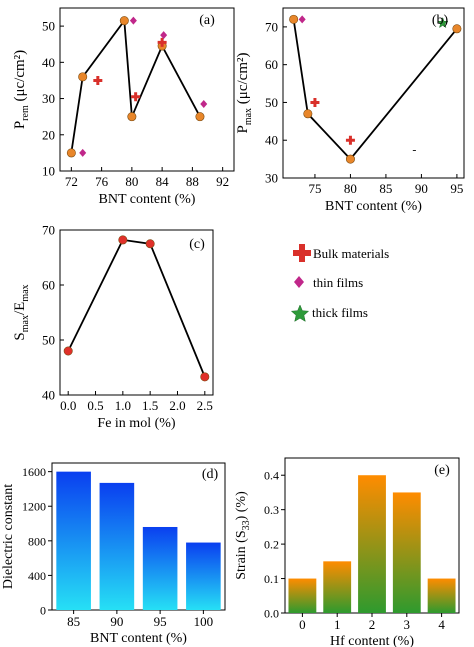 The width and height of the screenshot is (474, 647). What do you see at coordinates (271, 510) in the screenshot?
I see `y-tick-label: 0.3` at bounding box center [271, 510].